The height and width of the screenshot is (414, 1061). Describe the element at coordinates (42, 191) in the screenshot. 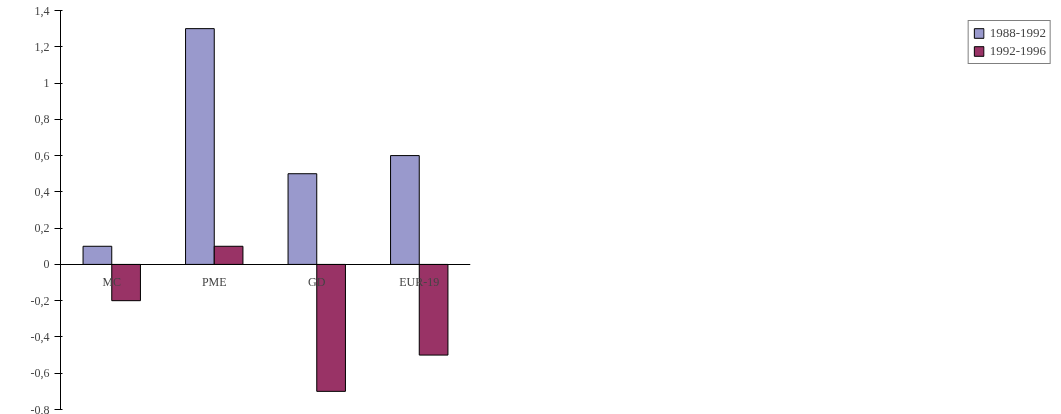

I see `y-tick-label: 0,4` at that location.